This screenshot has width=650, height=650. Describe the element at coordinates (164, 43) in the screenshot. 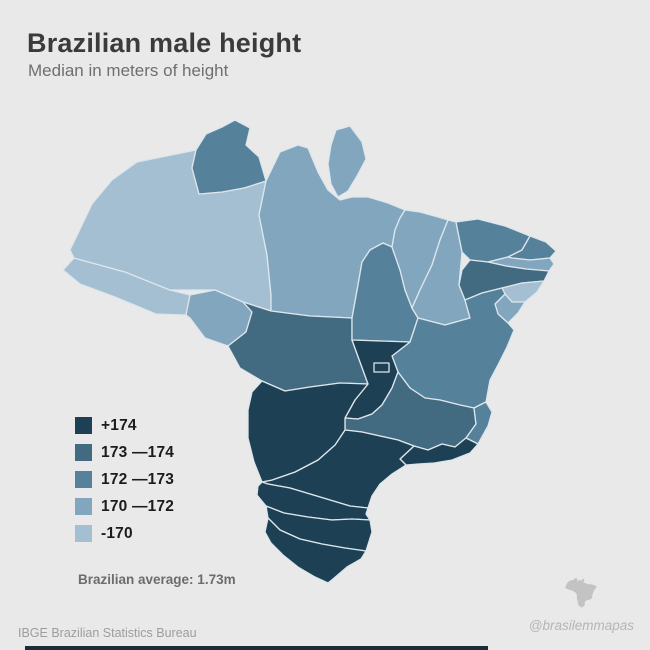

I see `page-title: Brazilian male height` at that location.